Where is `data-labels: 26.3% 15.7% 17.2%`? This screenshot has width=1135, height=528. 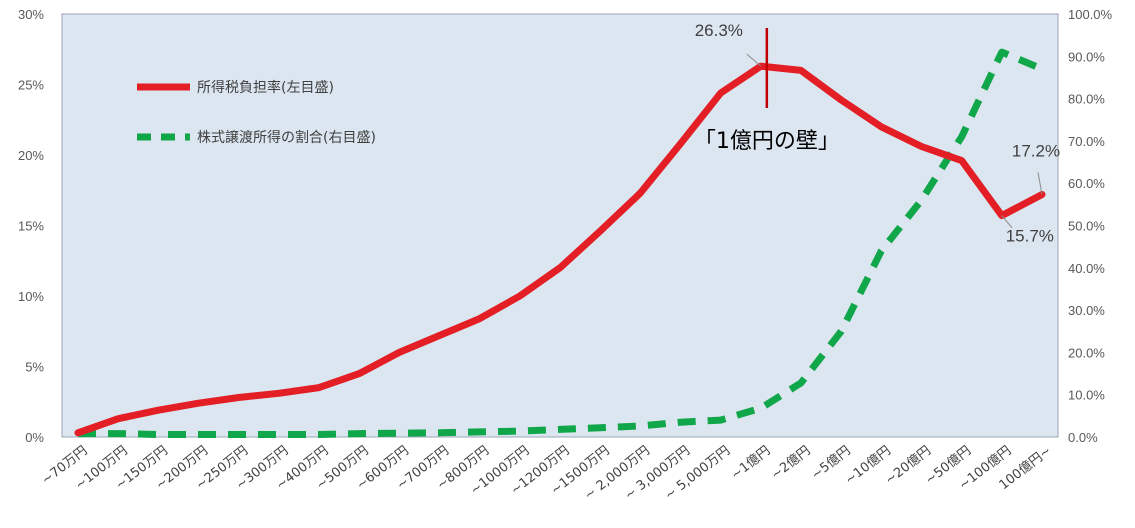
data-labels: 26.3% 15.7% 17.2% is located at coordinates (877, 133).